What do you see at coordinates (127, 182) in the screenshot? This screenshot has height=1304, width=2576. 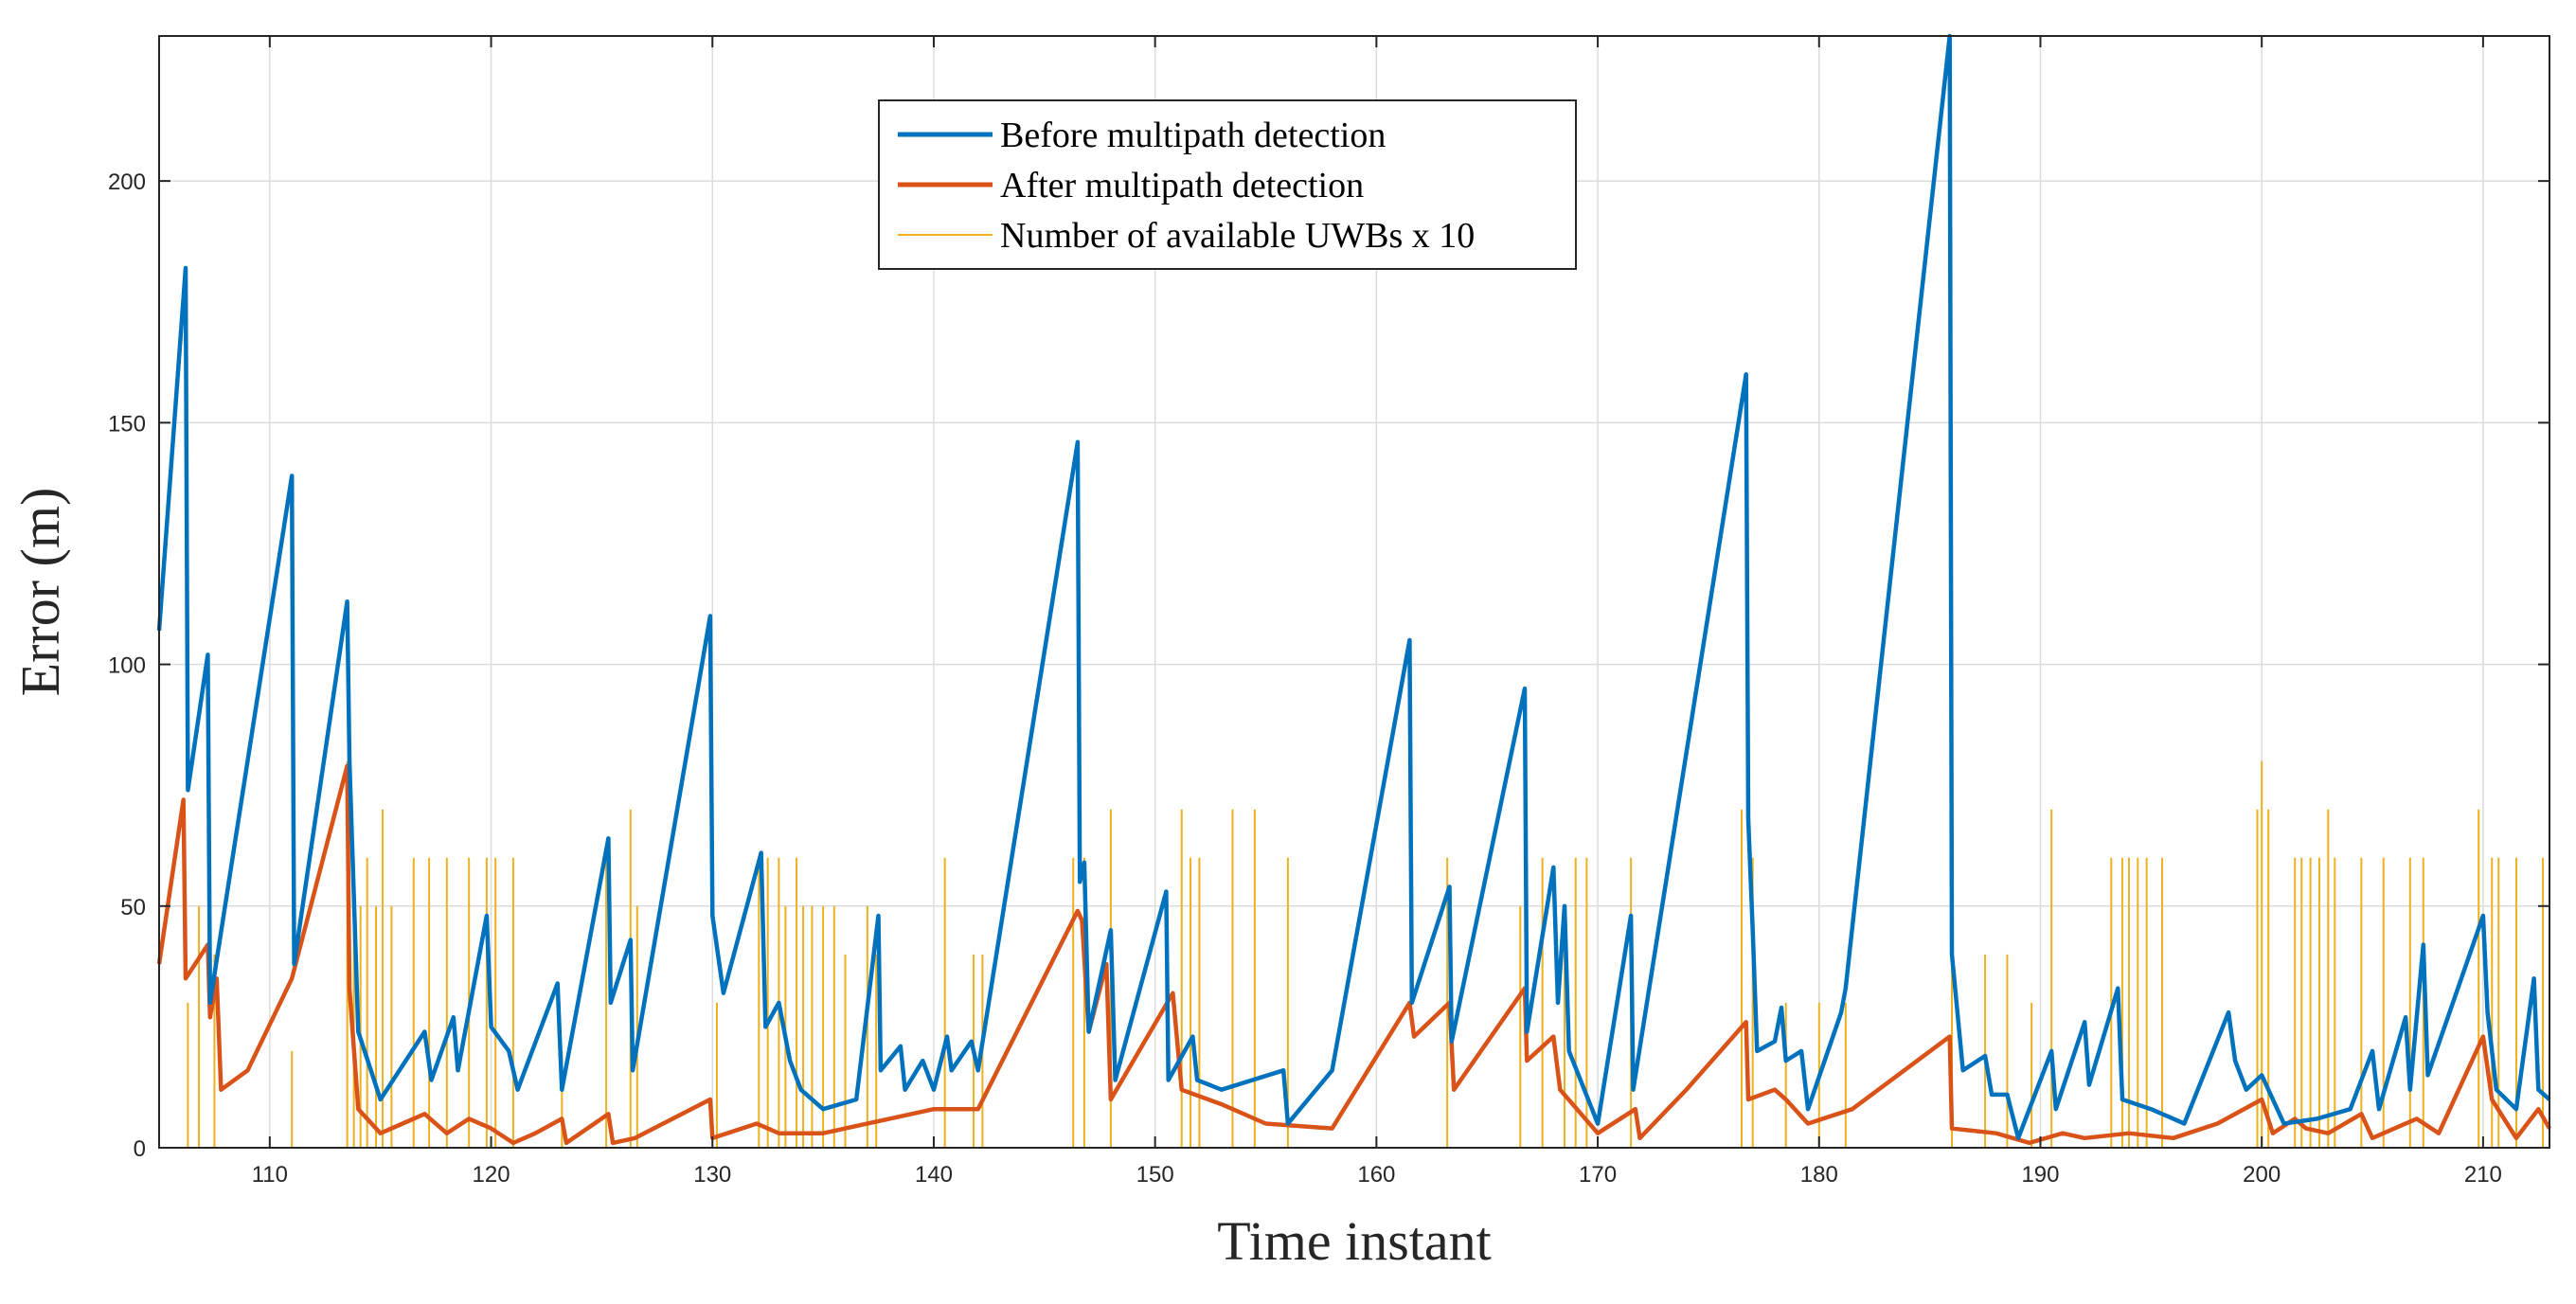 I see `y-tick-label: 200` at bounding box center [127, 182].